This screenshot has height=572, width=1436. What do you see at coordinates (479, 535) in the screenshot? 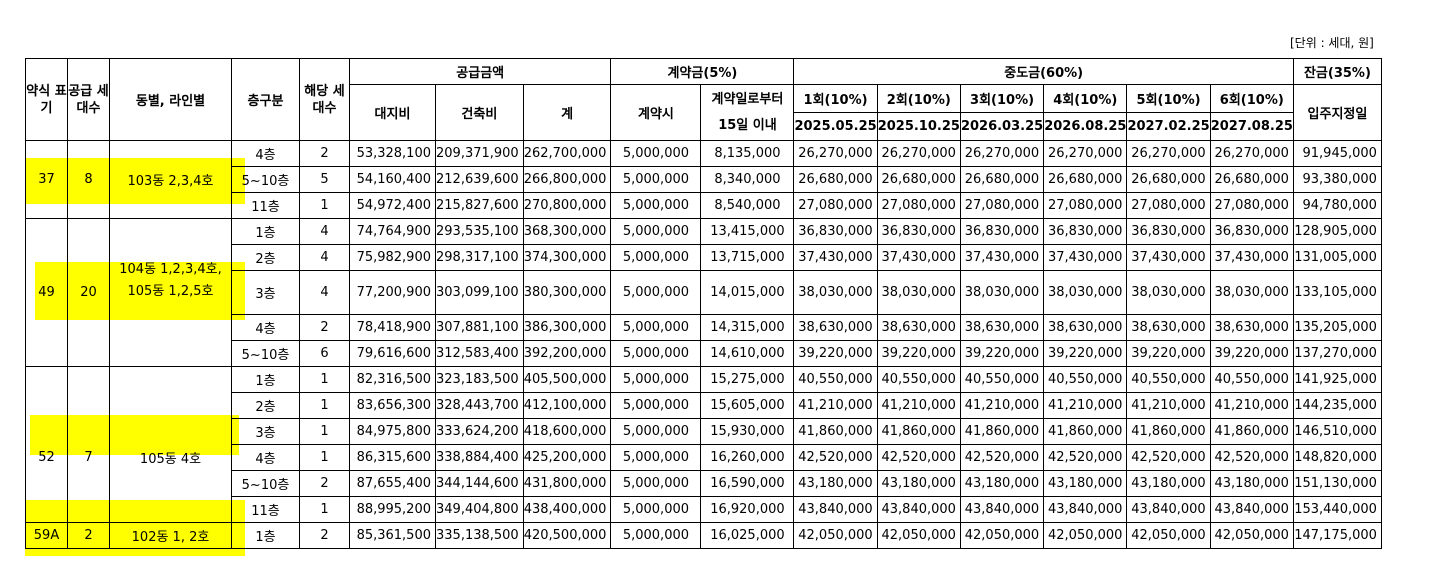
I see `amount-cell: 335,138,500` at bounding box center [479, 535].